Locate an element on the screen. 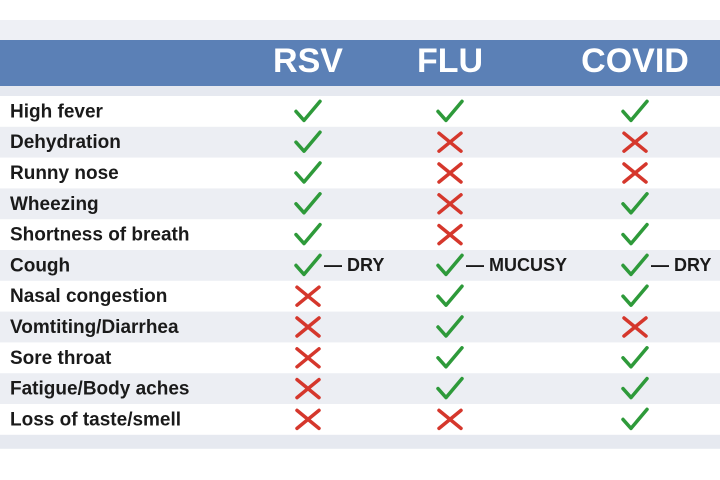 The height and width of the screenshot is (480, 720). row-label: Cough is located at coordinates (40, 265).